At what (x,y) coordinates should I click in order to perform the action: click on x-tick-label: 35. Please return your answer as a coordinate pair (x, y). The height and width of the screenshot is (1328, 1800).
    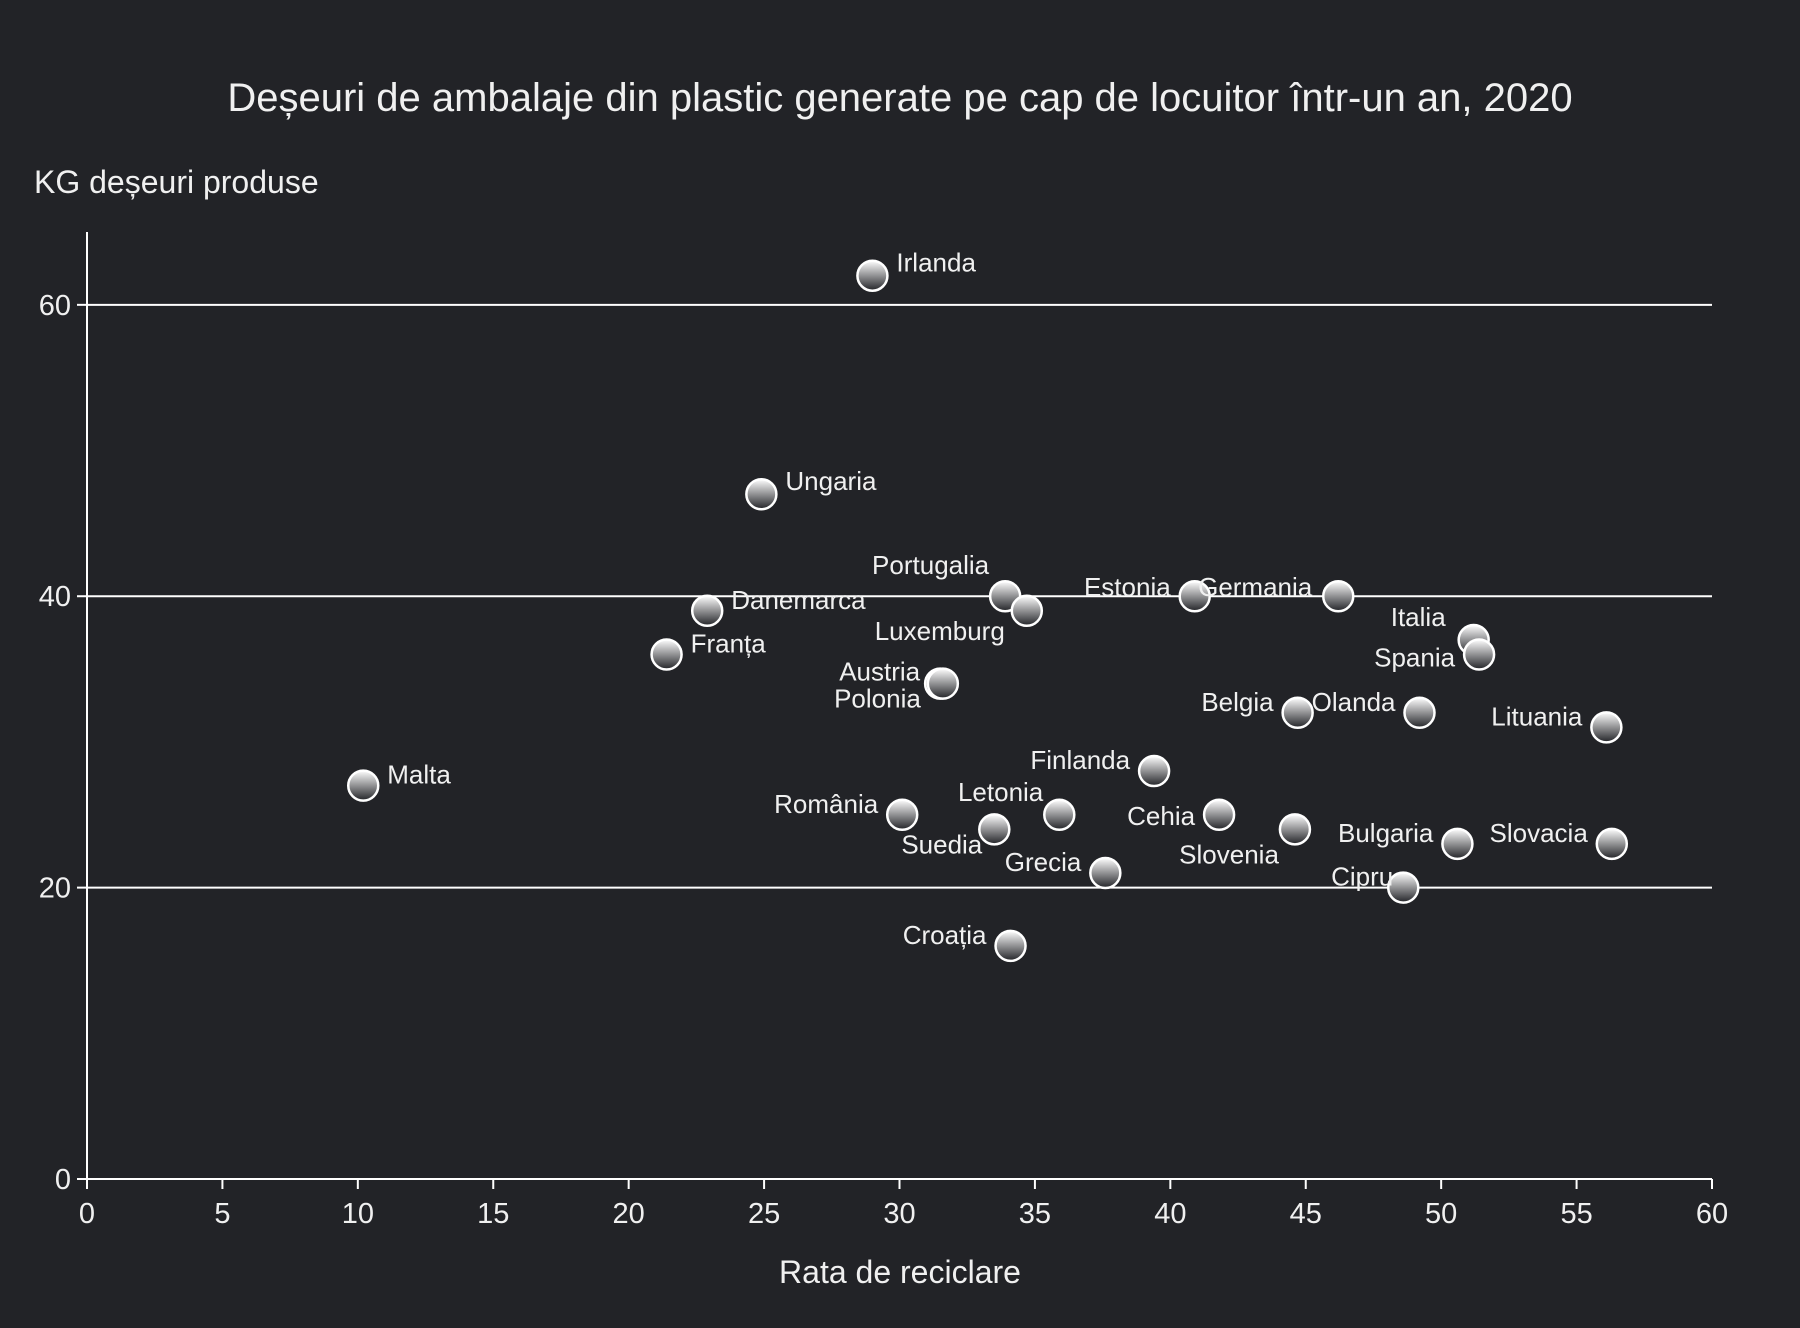
    Looking at the image, I should click on (1035, 1214).